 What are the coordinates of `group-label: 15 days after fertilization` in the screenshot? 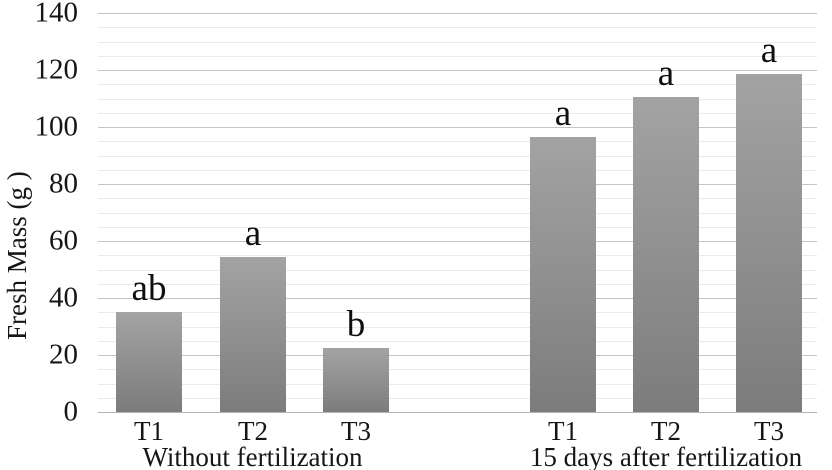 It's located at (666, 456).